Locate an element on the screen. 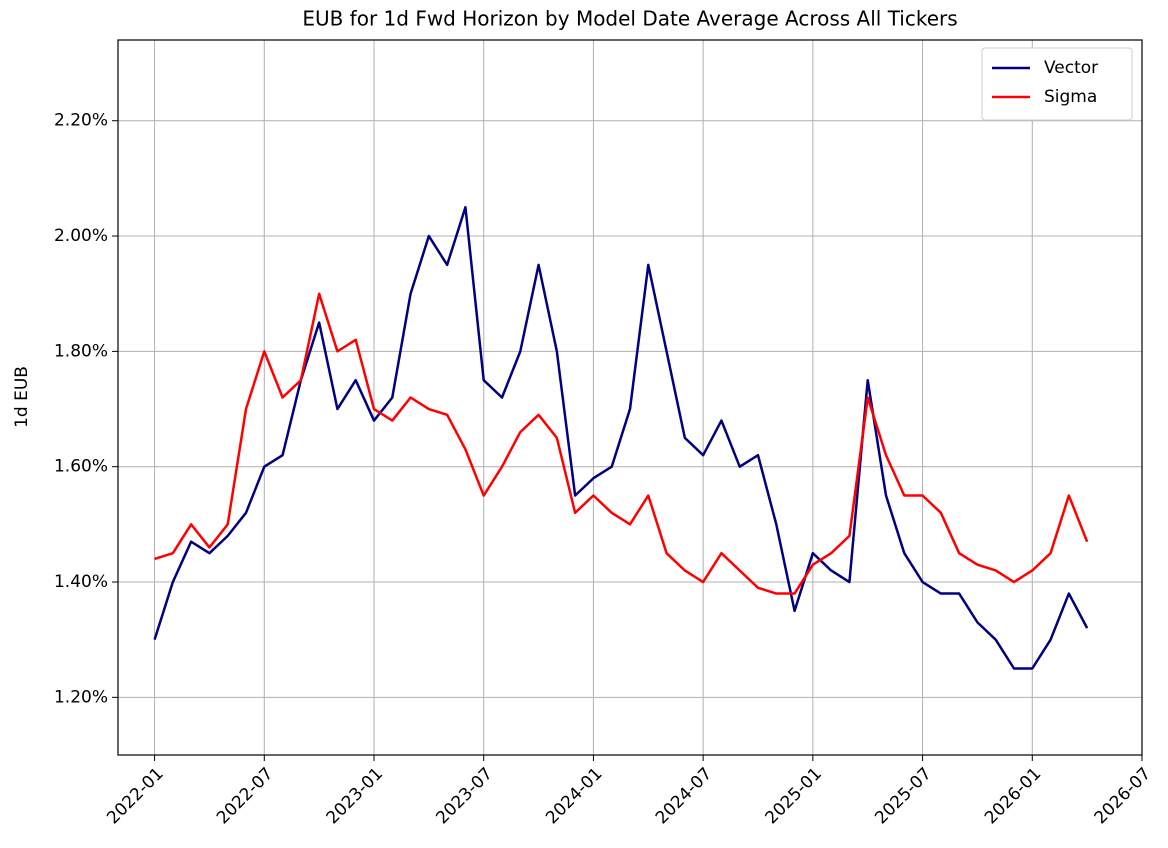  y-tick-label: 1.80% is located at coordinates (81, 351).